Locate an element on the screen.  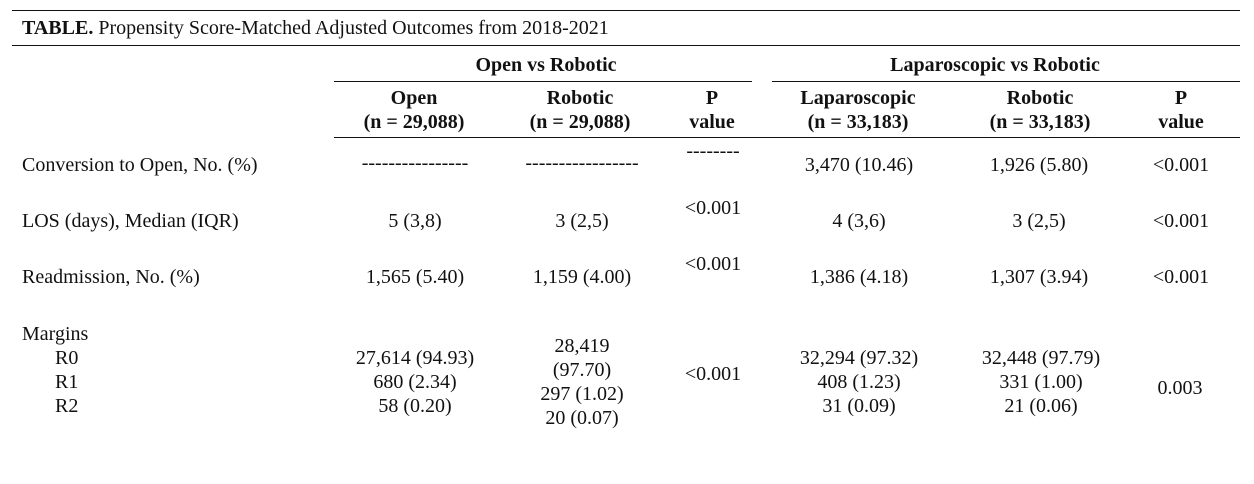
group-header-laparoscopic-vs-robotic: Laparoscopic vs Robotic is located at coordinates (995, 65).